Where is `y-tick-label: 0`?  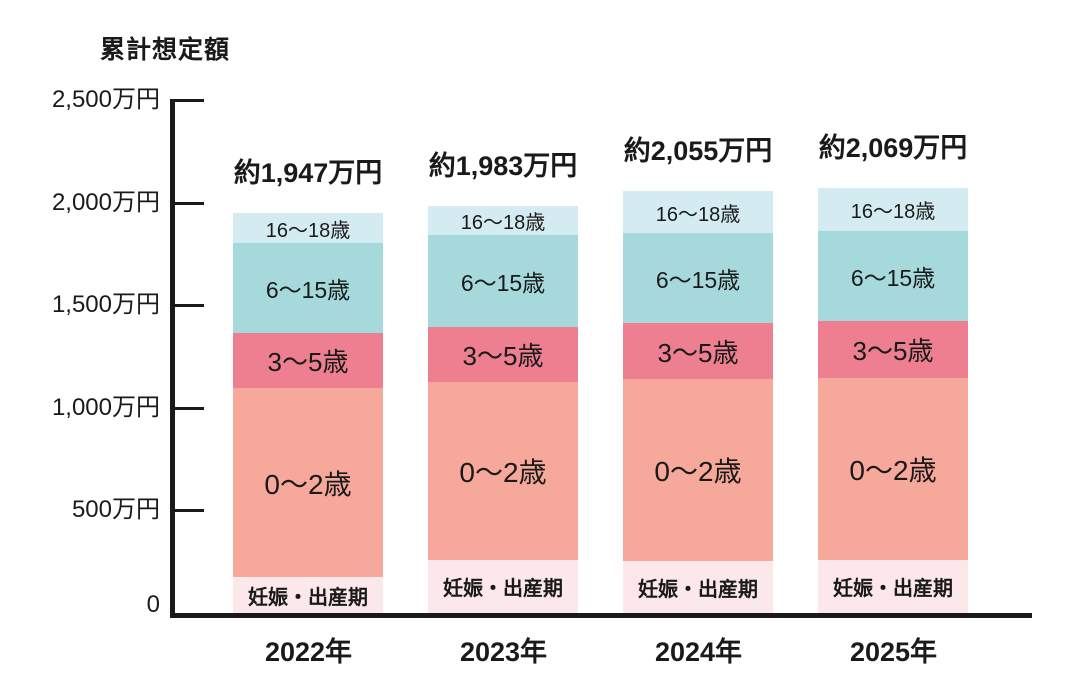
y-tick-label: 0 is located at coordinates (153, 604).